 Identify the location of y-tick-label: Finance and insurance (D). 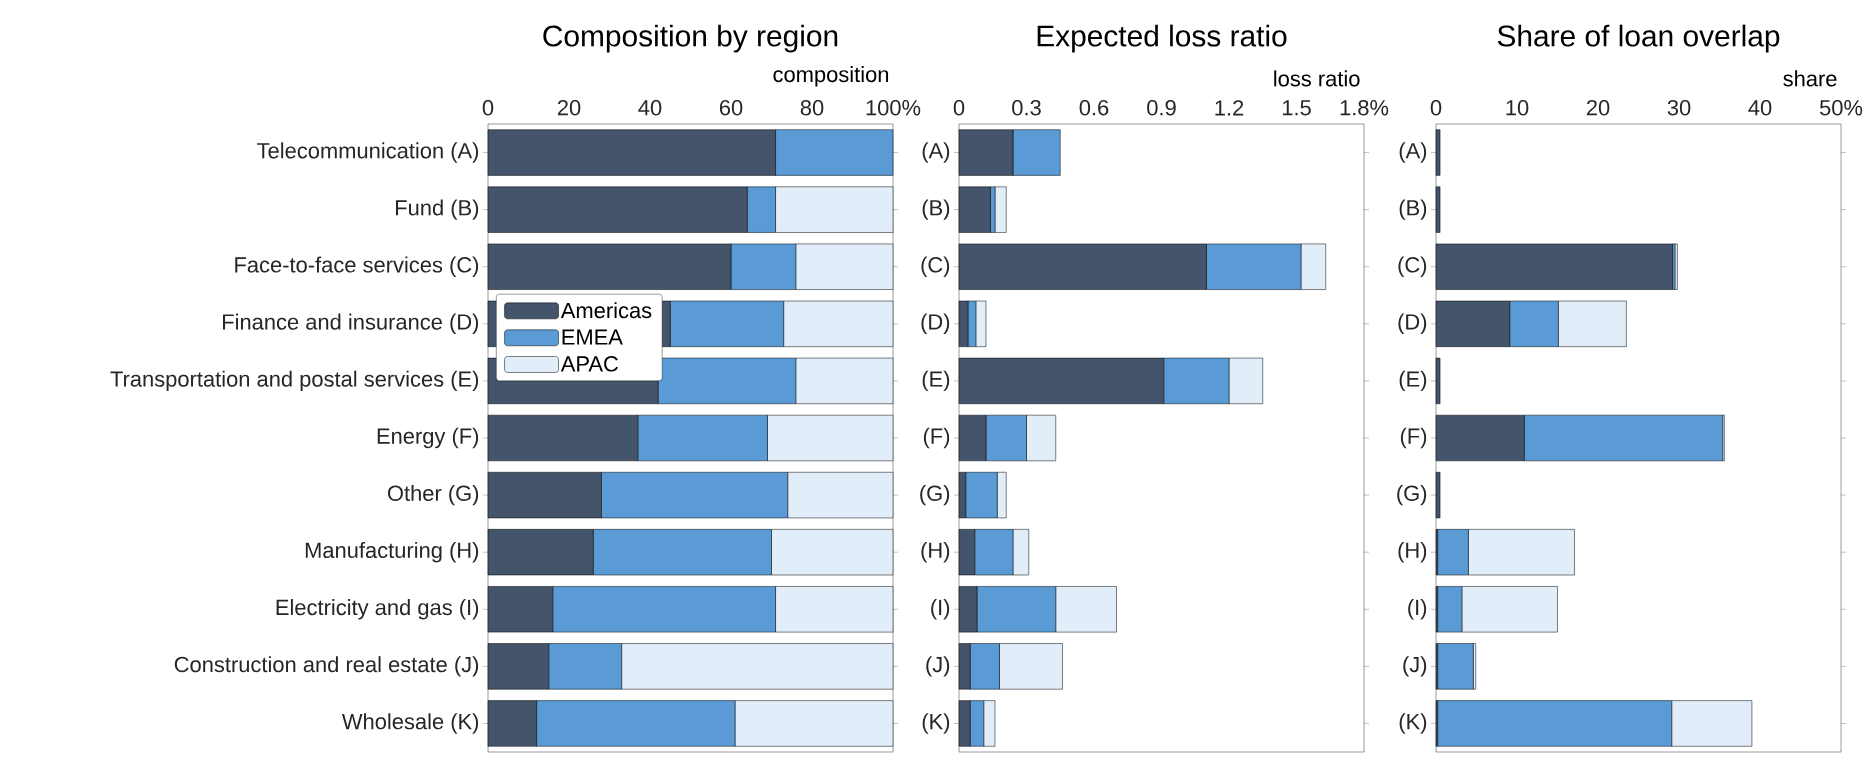
(351, 324).